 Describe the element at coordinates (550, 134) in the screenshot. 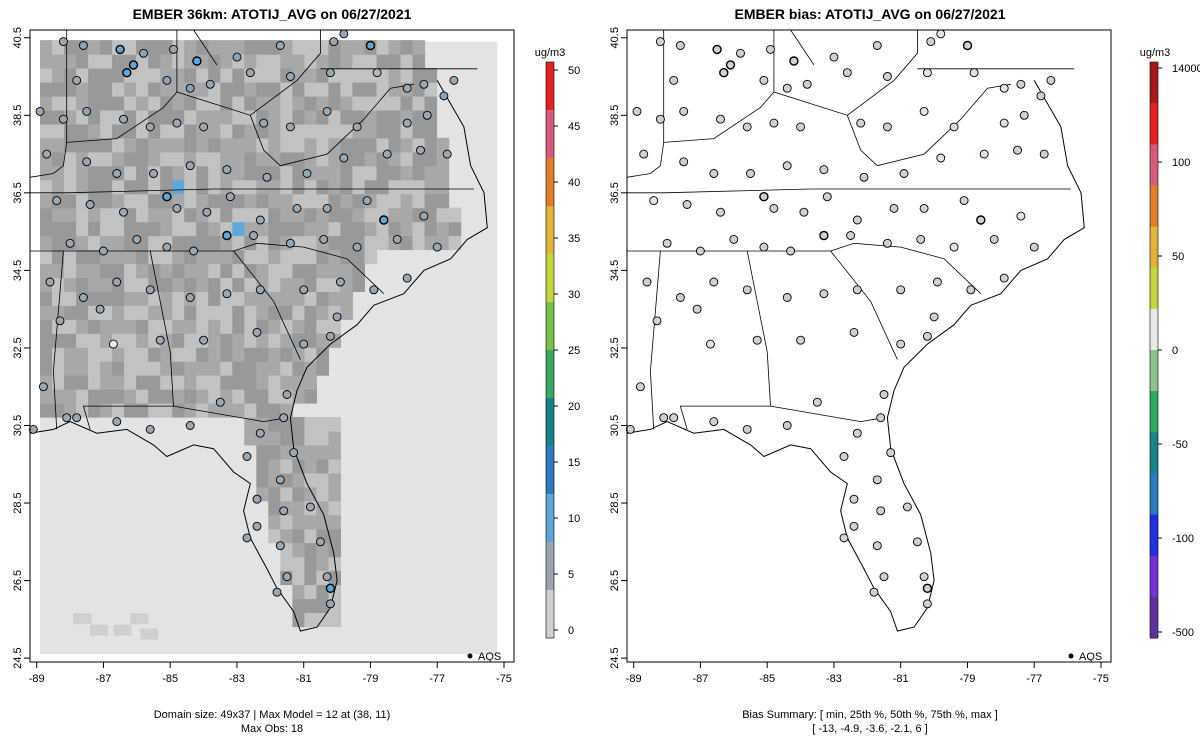

I see `left-colorbar-swatch` at that location.